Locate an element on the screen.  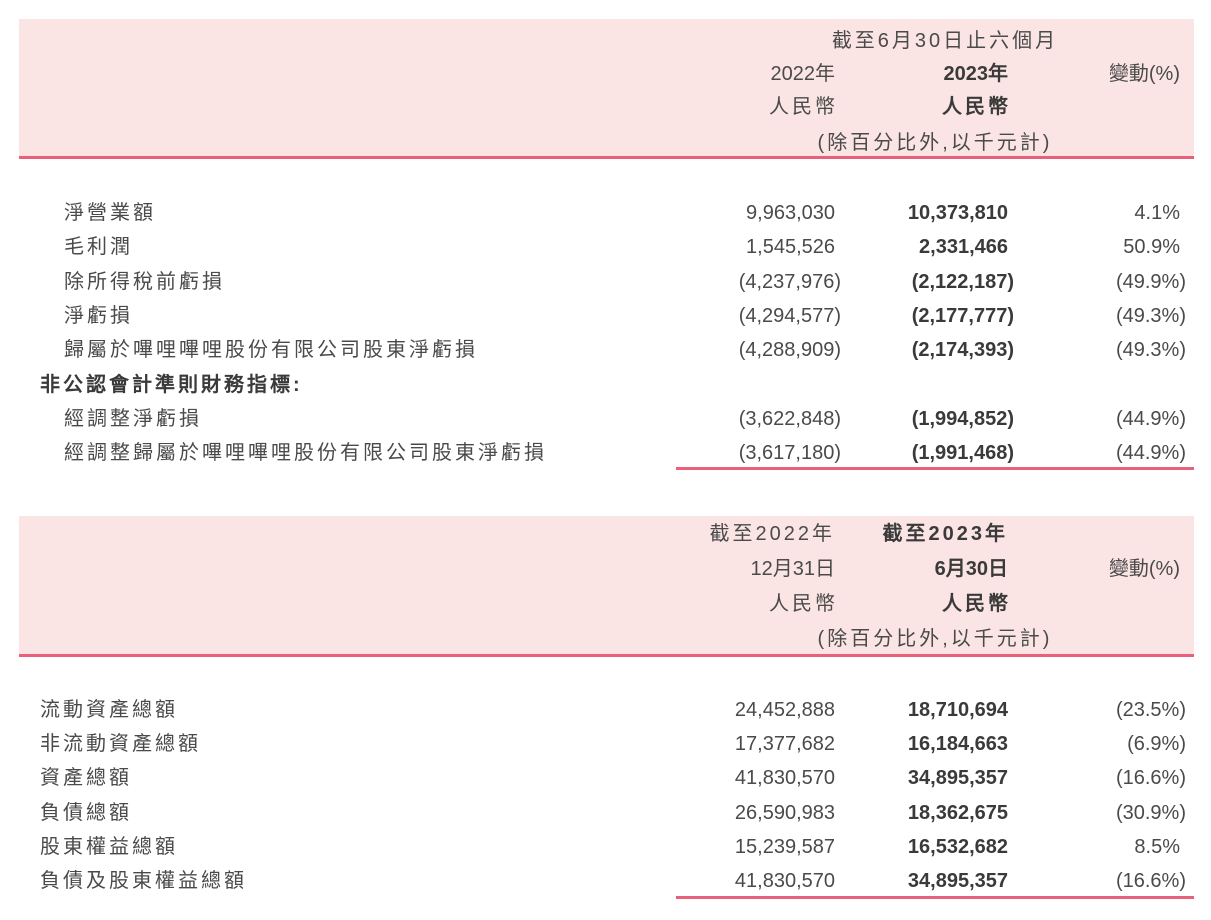
value-change: 50.9% is located at coordinates (1151, 247).